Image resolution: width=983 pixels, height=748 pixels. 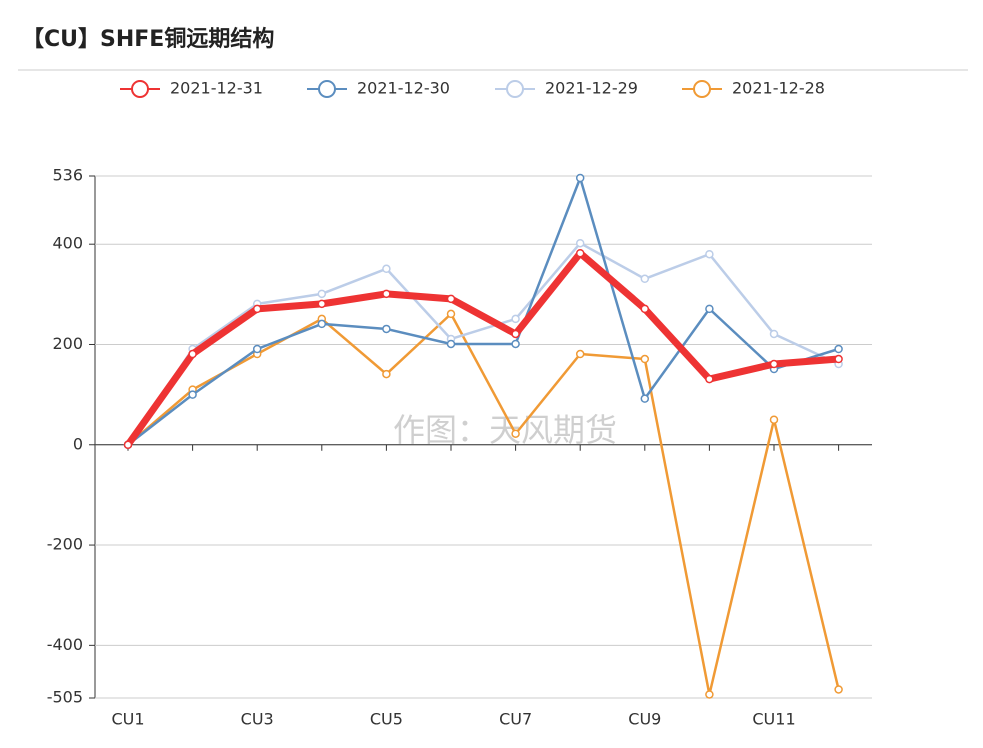 I want to click on x-tick-label: CU7, so click(x=515, y=719).